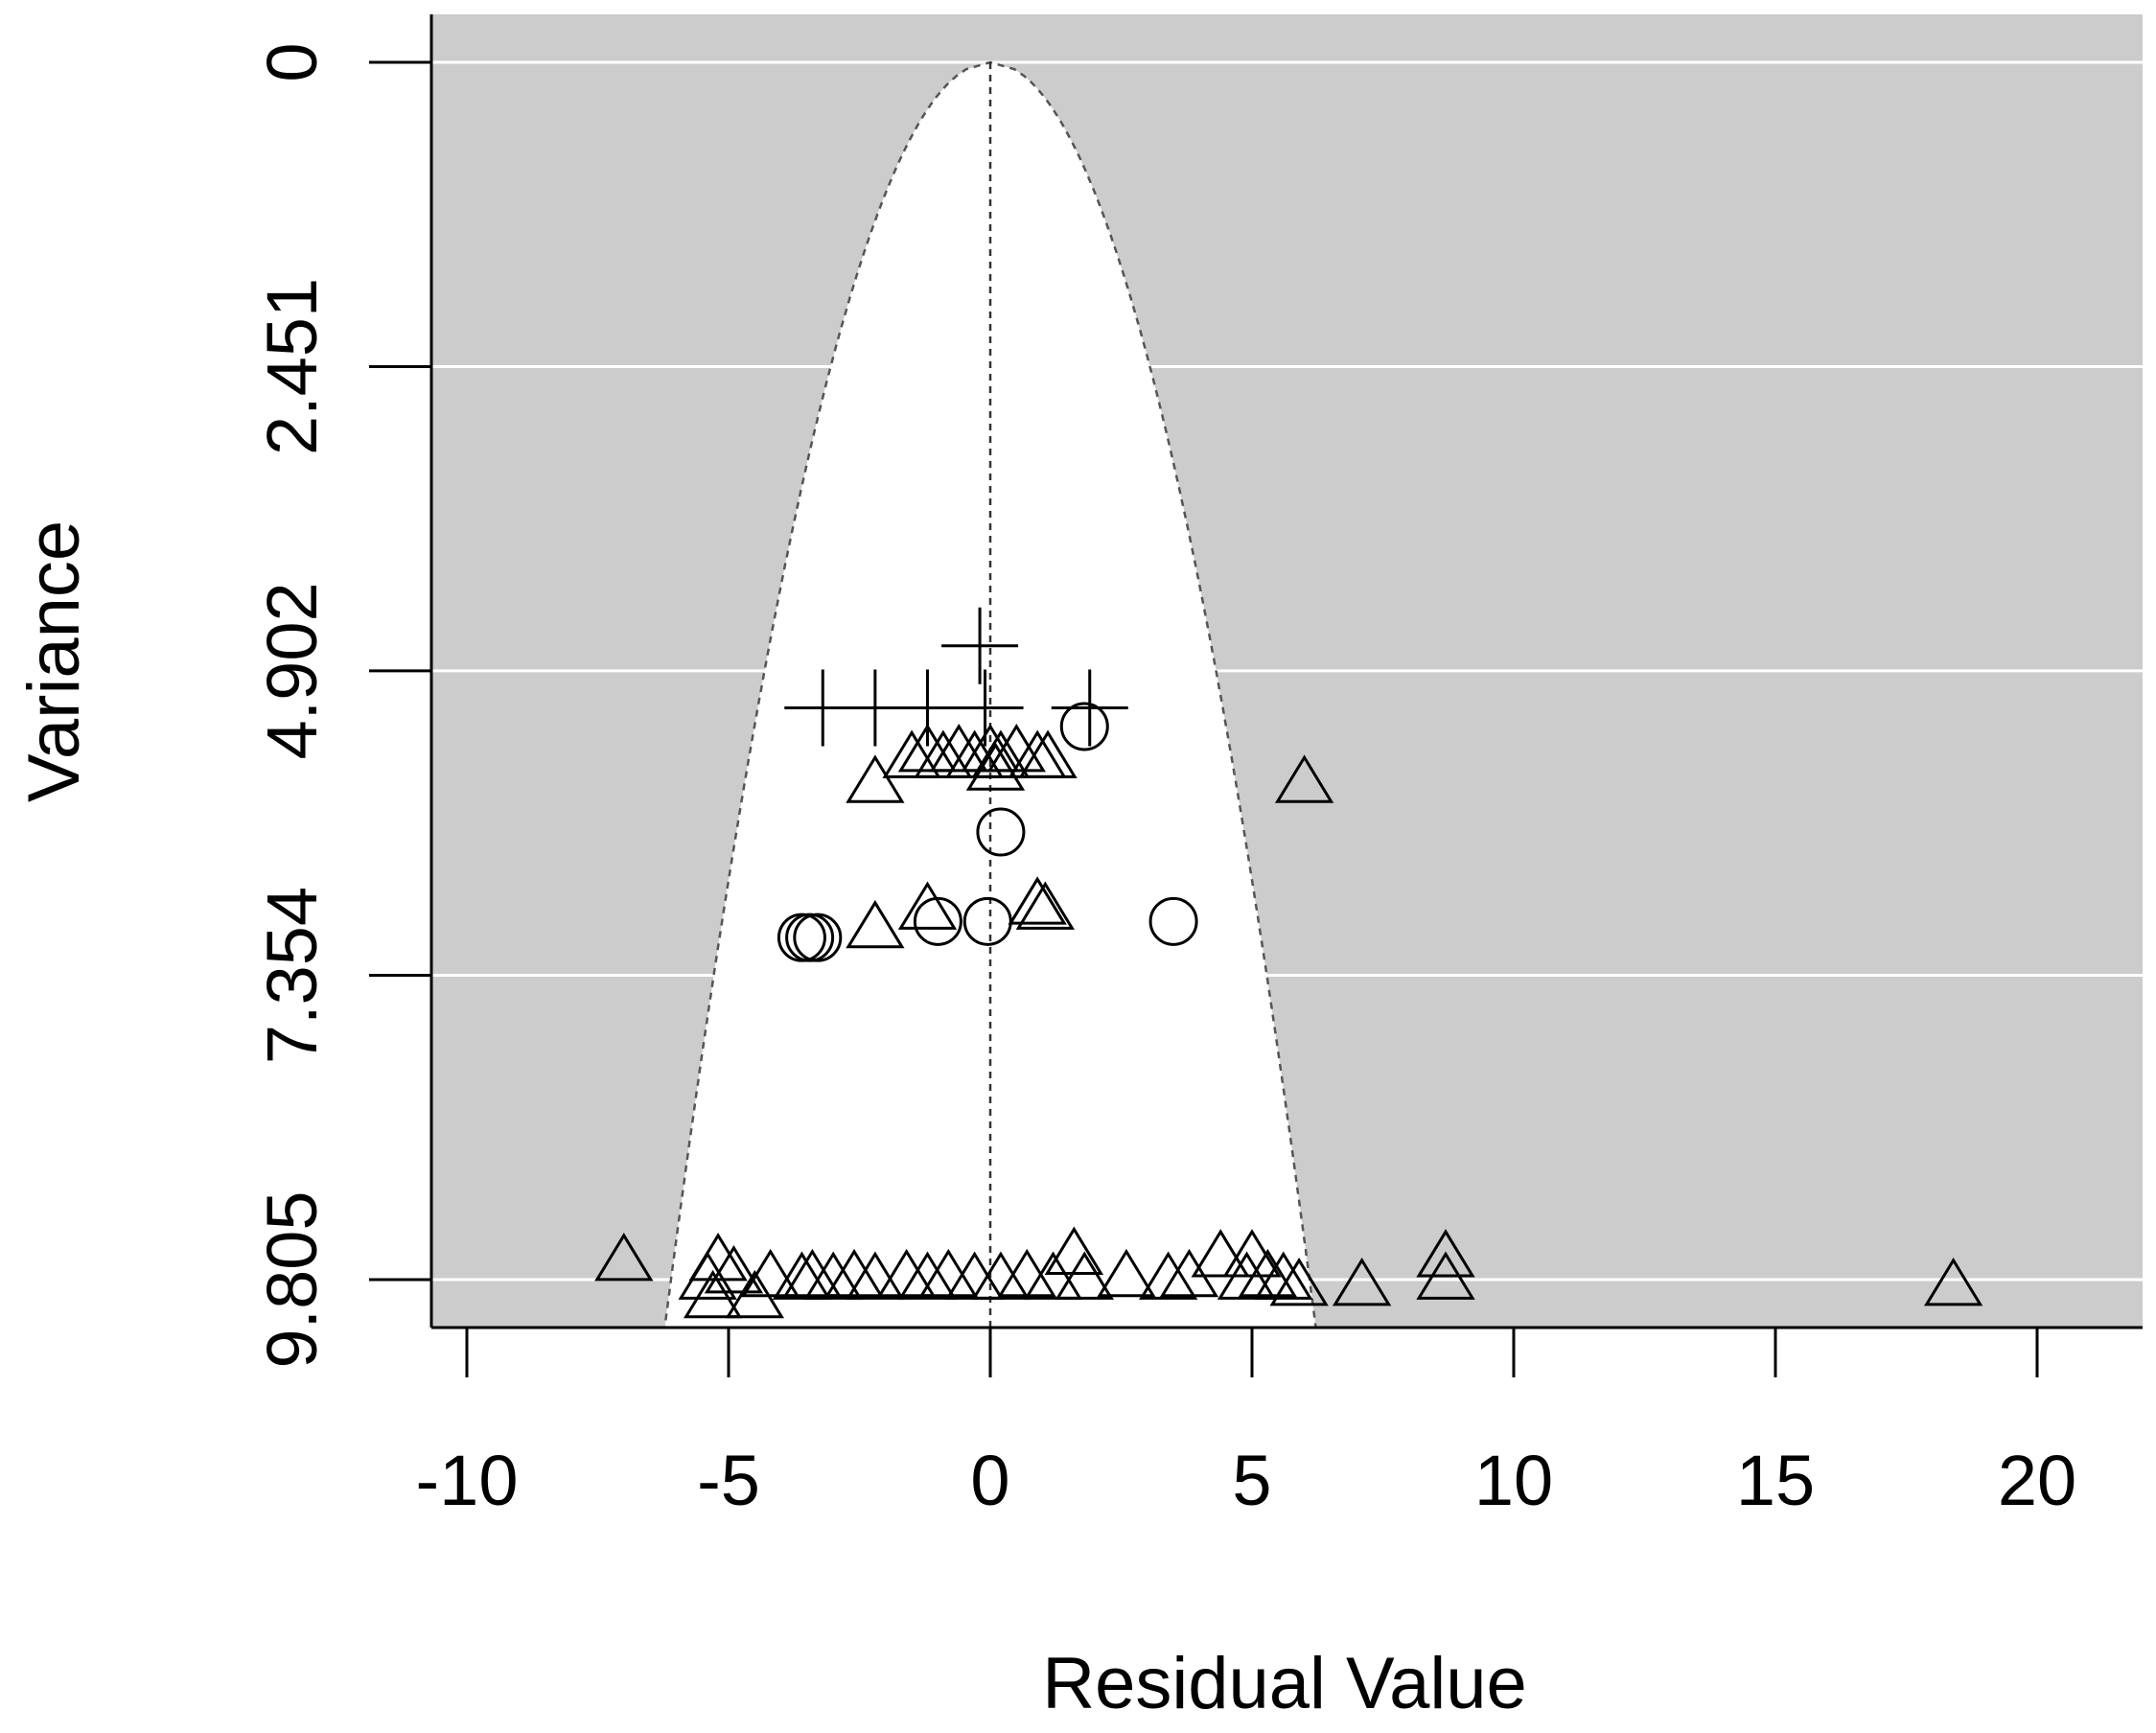  I want to click on x-axis-title: Residual Value, so click(1284, 1683).